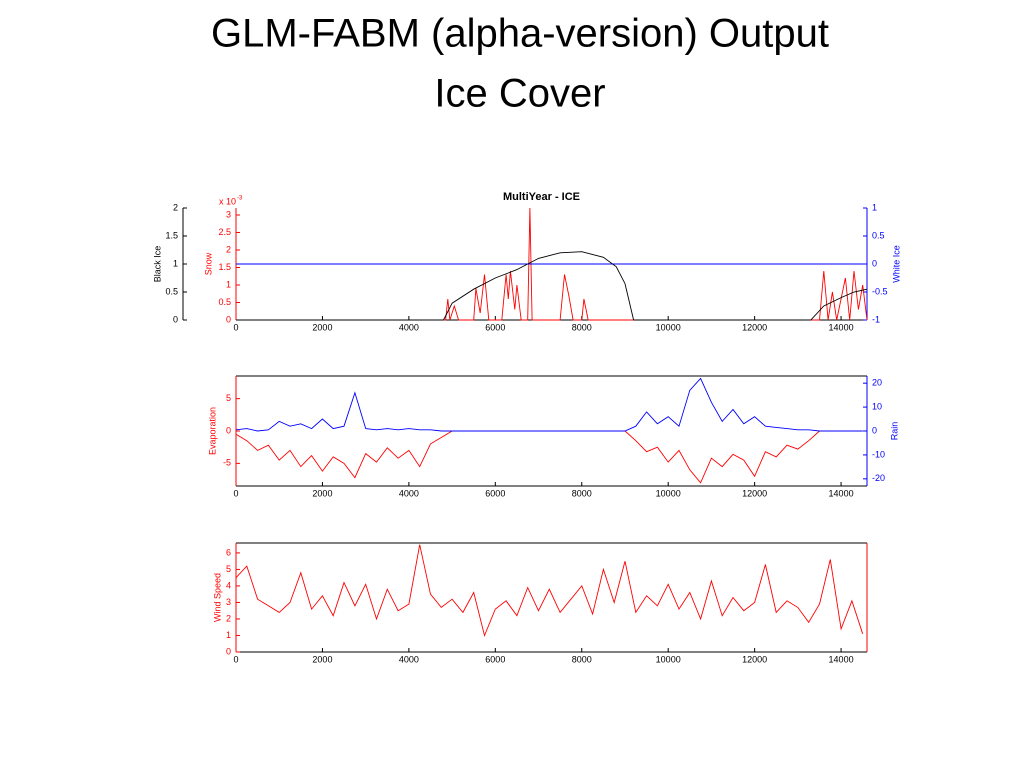 The width and height of the screenshot is (1024, 768). What do you see at coordinates (877, 406) in the screenshot?
I see `y-tick-label: 10` at bounding box center [877, 406].